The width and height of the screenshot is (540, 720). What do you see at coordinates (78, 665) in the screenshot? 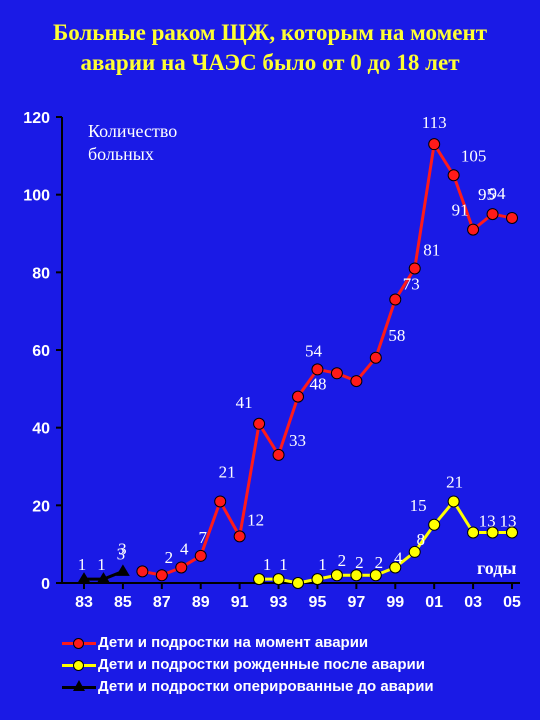
I see `circle-marker-icon` at bounding box center [78, 665].